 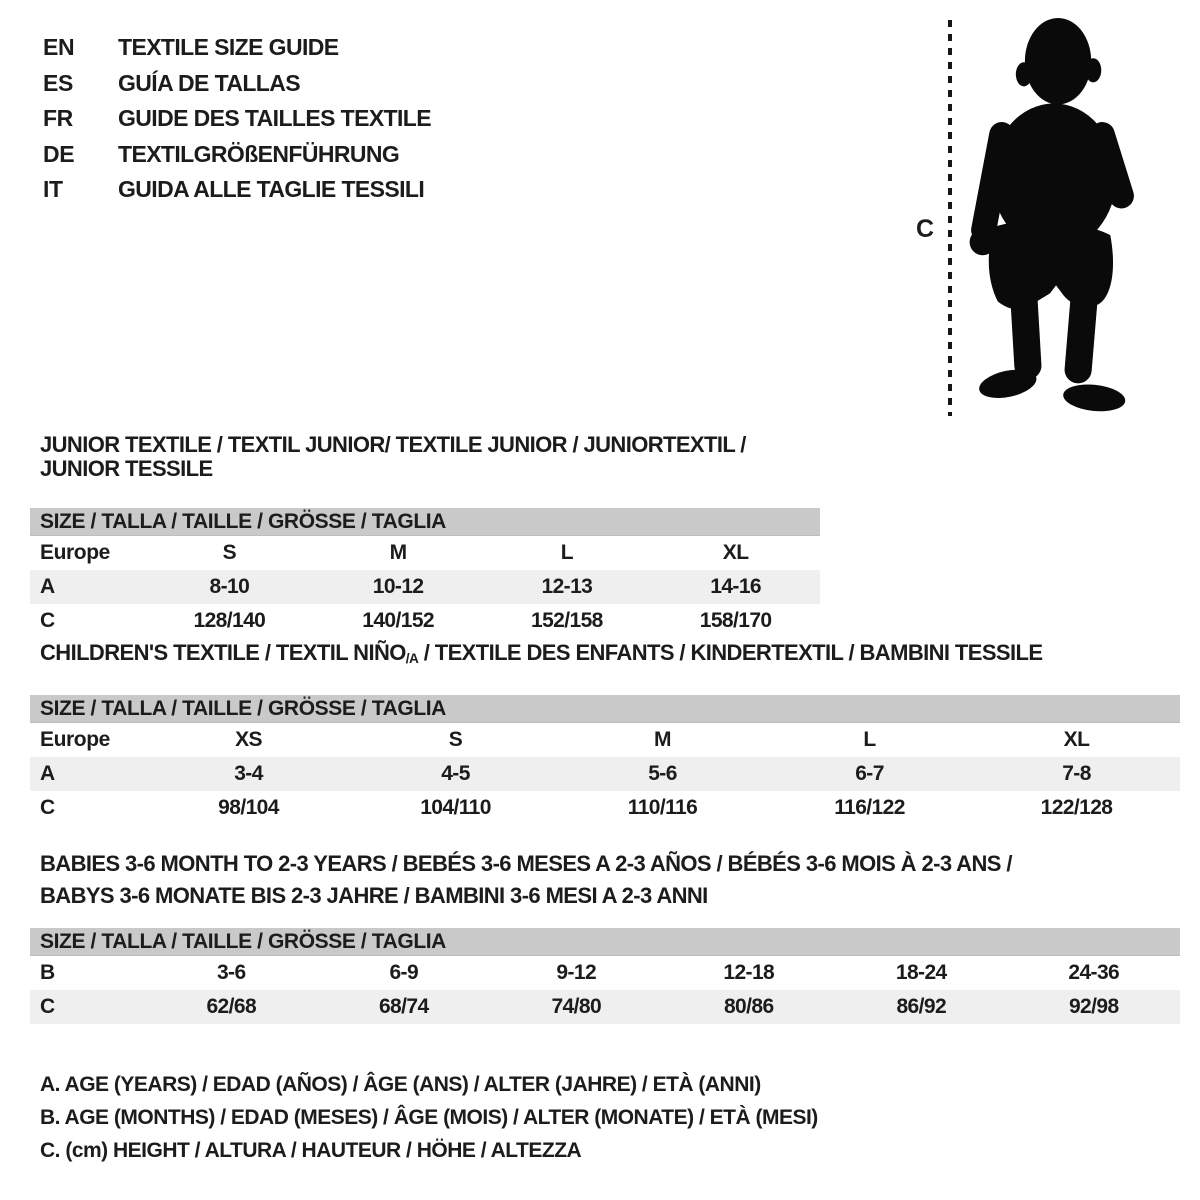 I want to click on height-measure-line, so click(x=950, y=218).